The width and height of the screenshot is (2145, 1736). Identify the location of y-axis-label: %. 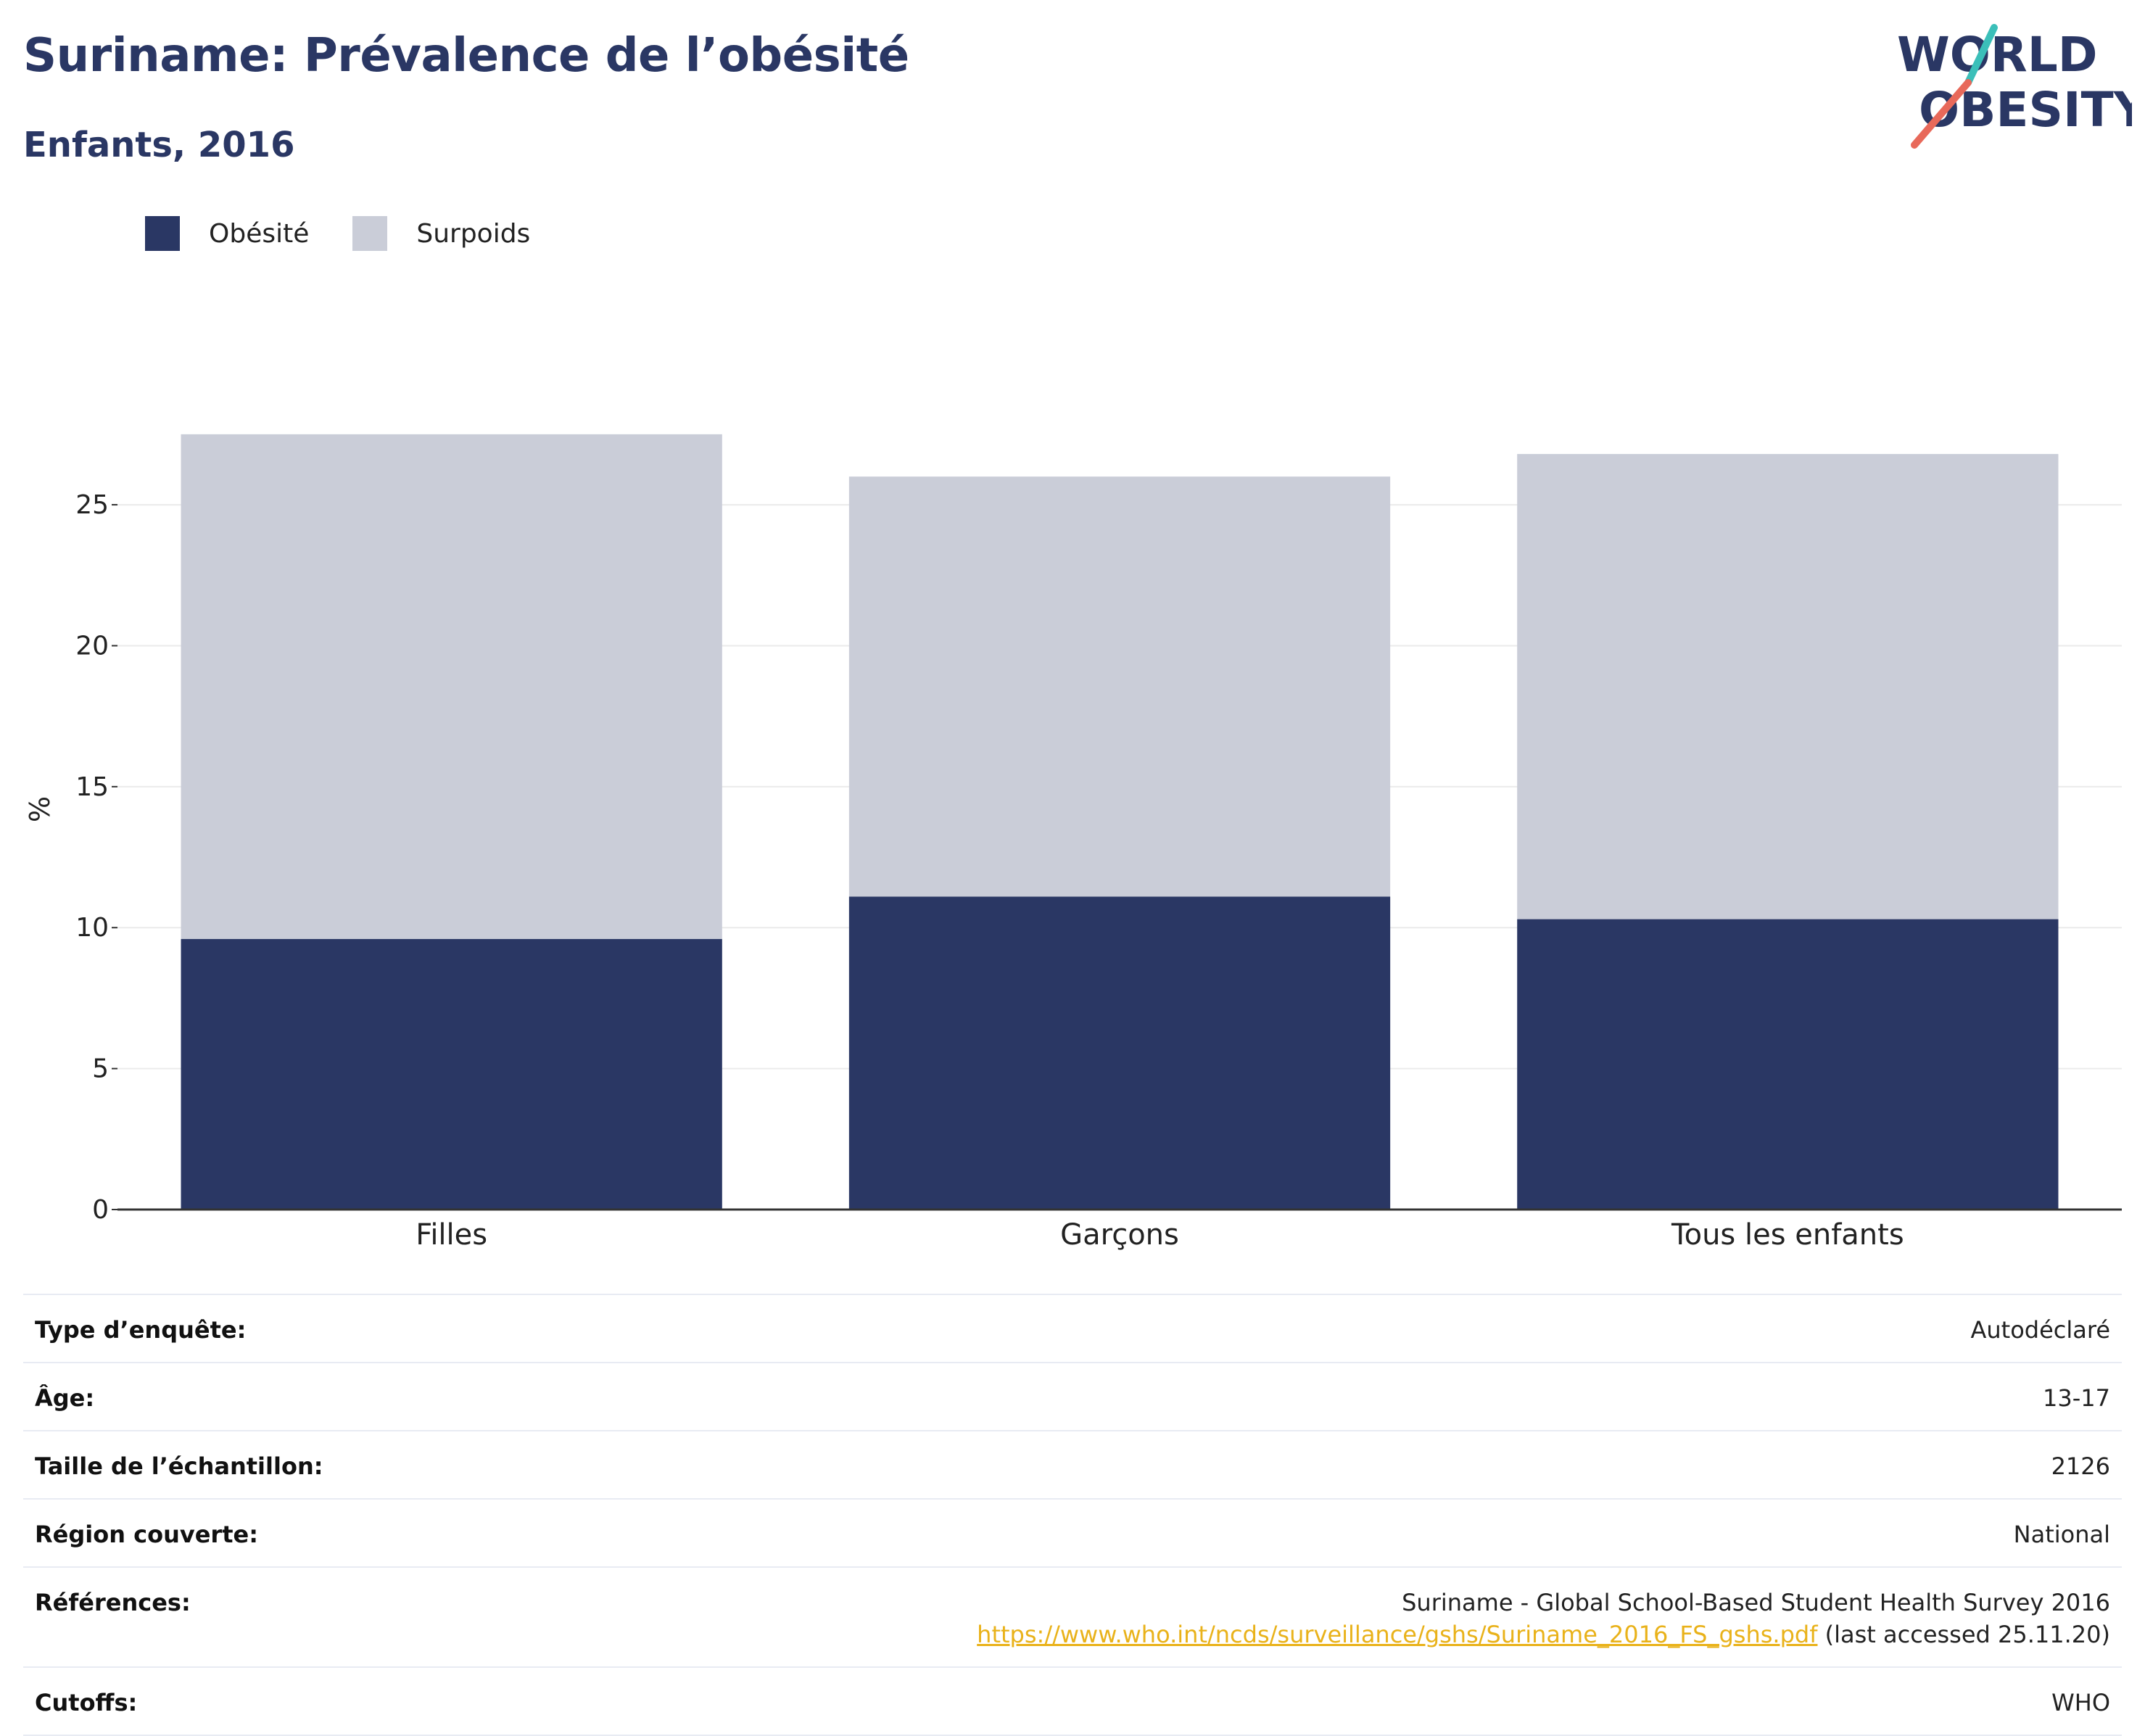
(40, 809).